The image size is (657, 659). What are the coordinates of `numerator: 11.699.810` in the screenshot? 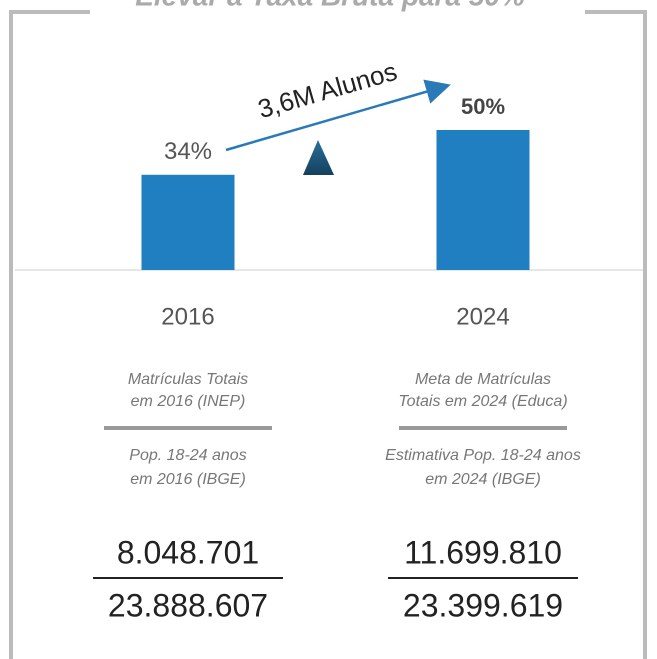 It's located at (483, 552).